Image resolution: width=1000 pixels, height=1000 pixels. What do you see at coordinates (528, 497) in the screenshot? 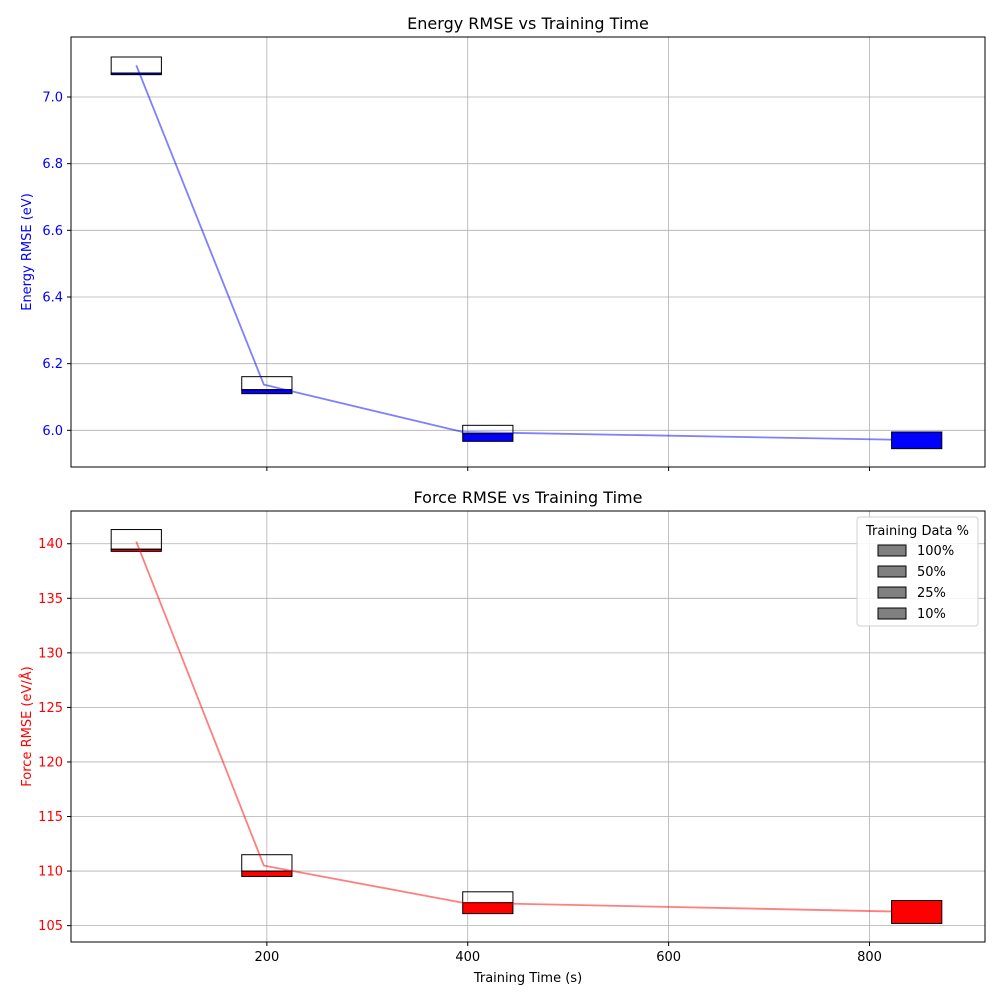
I see `force-chart-title: Force RMSE vs Training Time` at bounding box center [528, 497].